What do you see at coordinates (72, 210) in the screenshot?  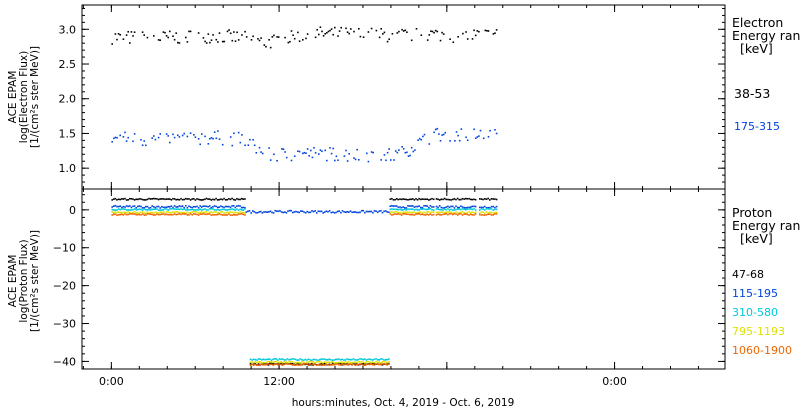 I see `y-tick-label: 0` at bounding box center [72, 210].